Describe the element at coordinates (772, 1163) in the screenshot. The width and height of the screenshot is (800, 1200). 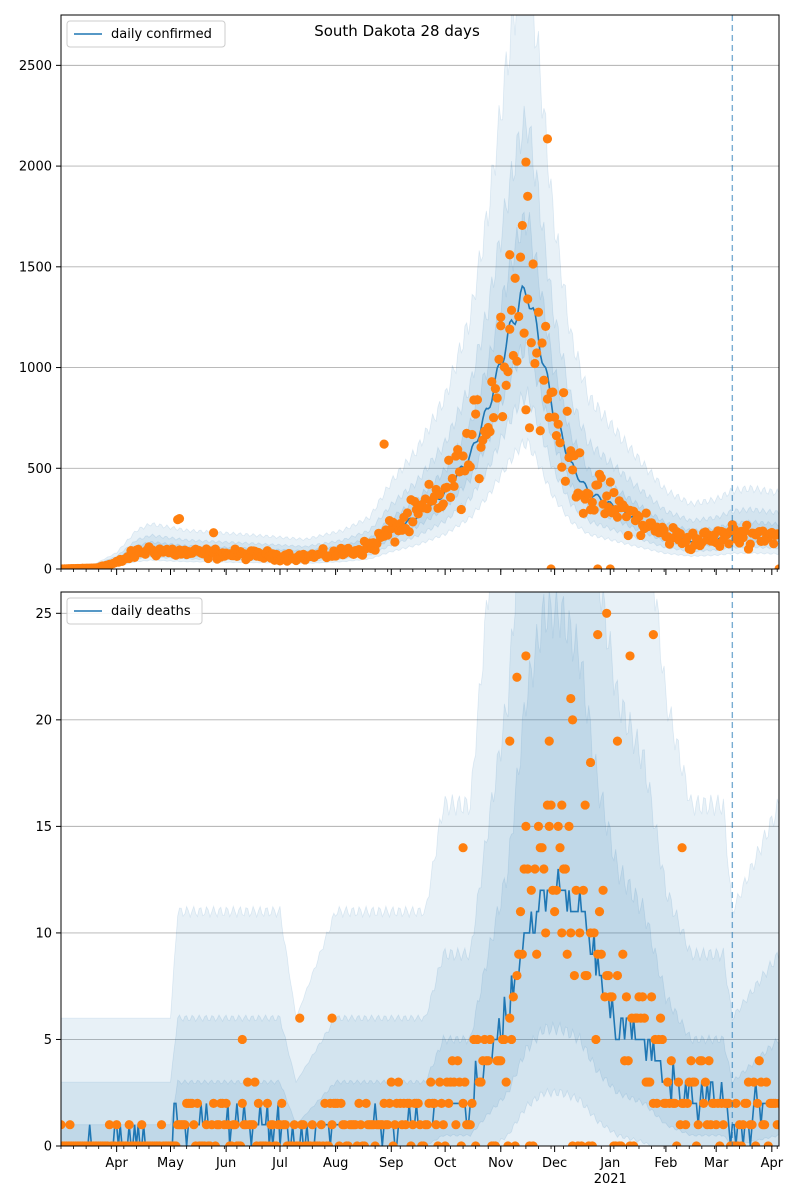
I see `deaths-x-tick-label-12: Apr` at that location.